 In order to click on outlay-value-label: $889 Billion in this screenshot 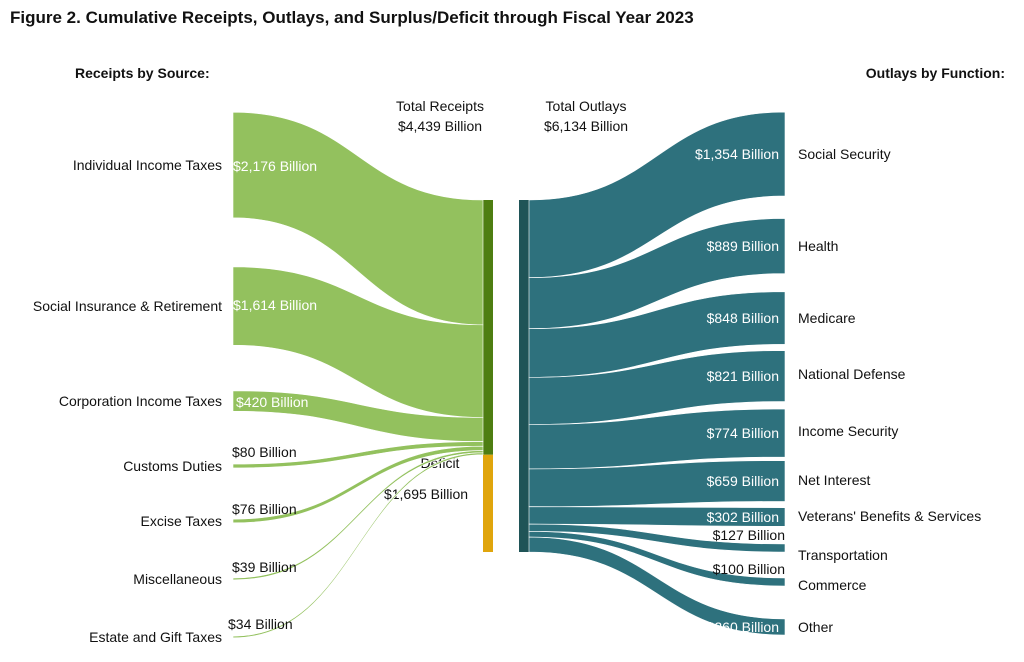, I will do `click(743, 246)`.